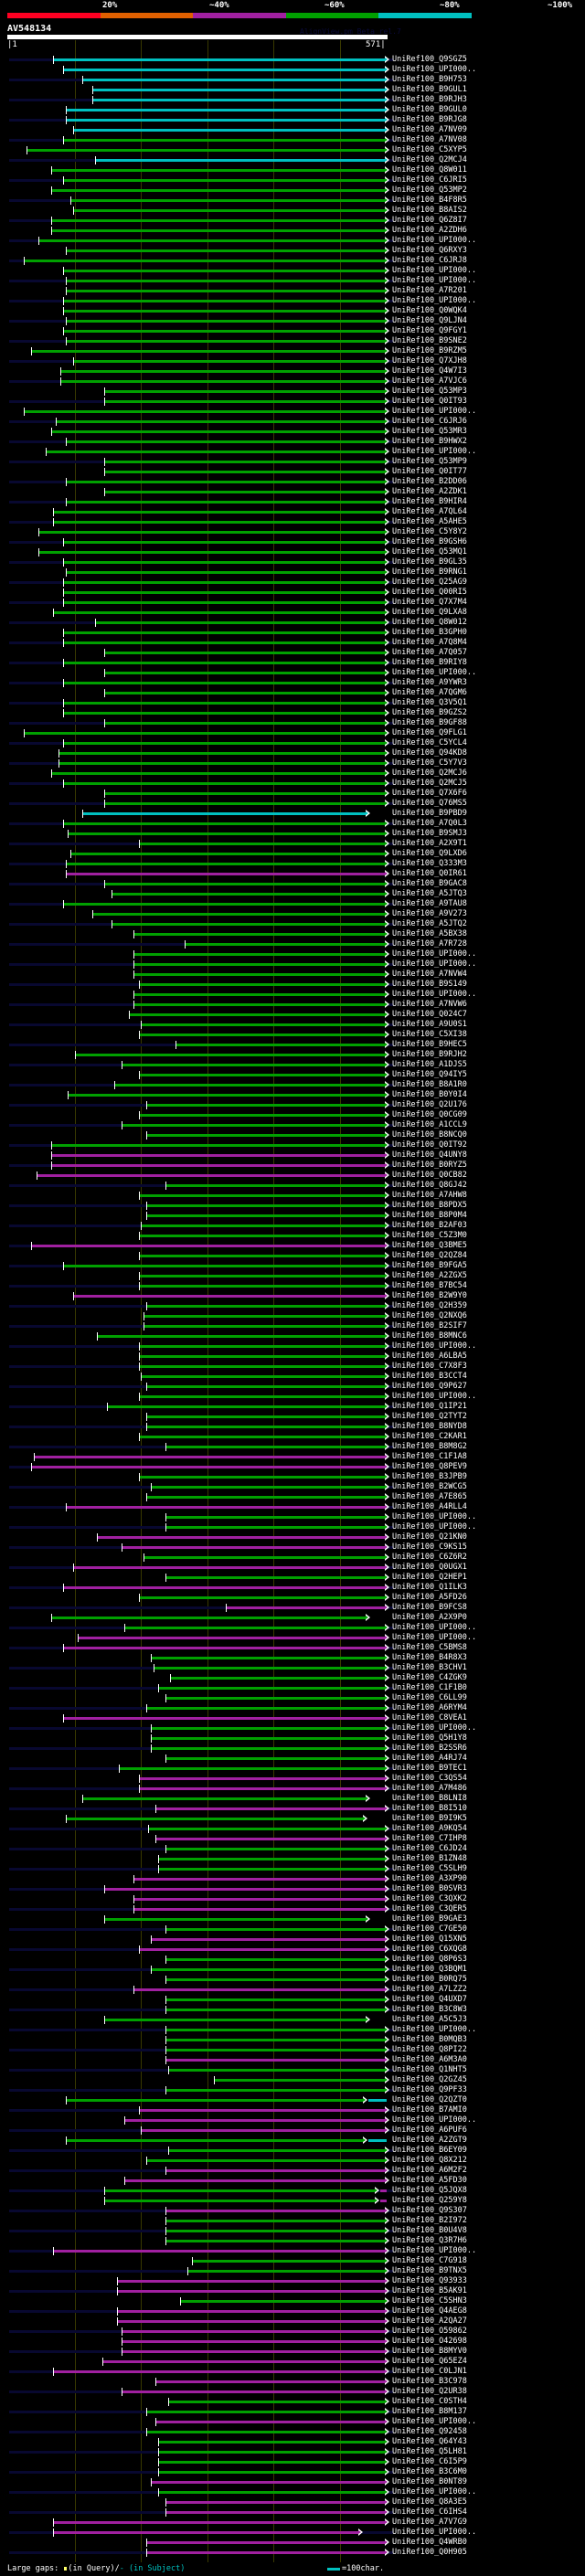 Image resolution: width=585 pixels, height=2576 pixels. Describe the element at coordinates (430, 159) in the screenshot. I see `hit-label-link: UniRef100_Q2MCJ4` at that location.